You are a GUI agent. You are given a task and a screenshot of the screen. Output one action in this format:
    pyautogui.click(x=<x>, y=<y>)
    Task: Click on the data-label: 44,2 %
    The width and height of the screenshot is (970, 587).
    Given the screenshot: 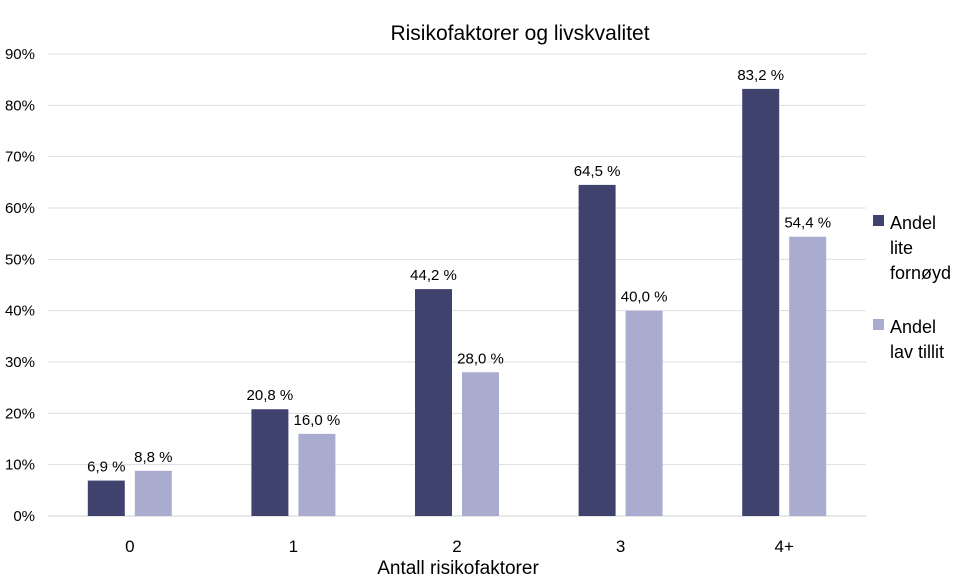 What is the action you would take?
    pyautogui.click(x=433, y=275)
    